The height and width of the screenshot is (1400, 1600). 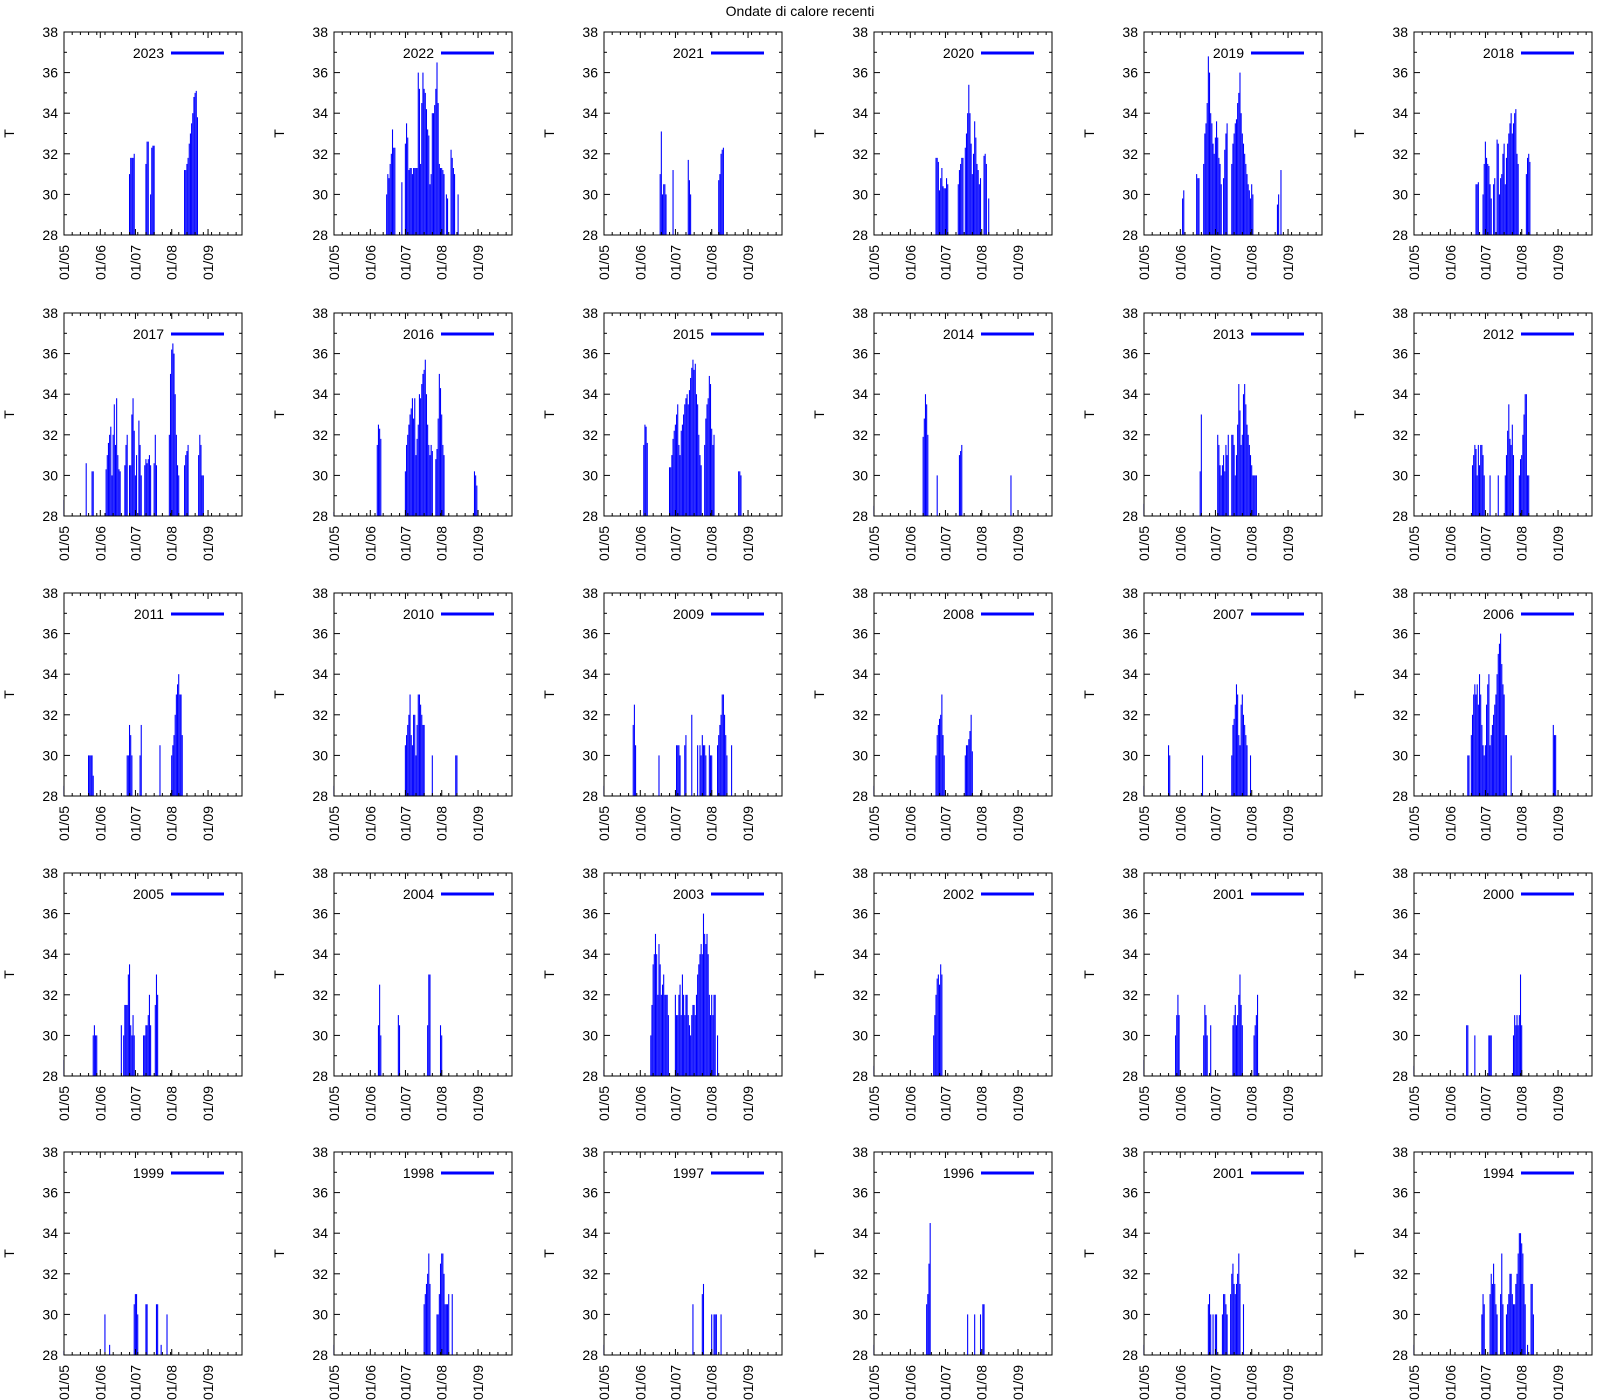 What do you see at coordinates (1359, 694) in the screenshot?
I see `y-axis-label: T` at bounding box center [1359, 694].